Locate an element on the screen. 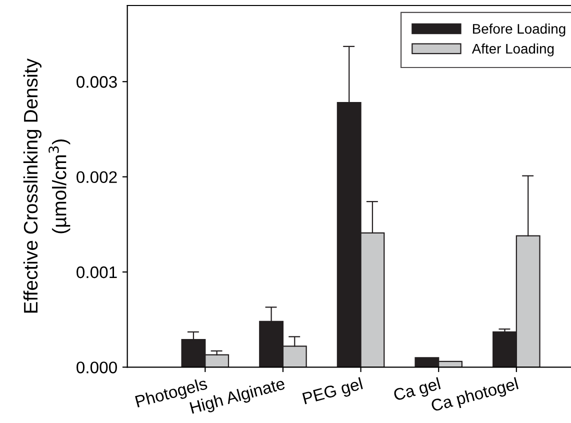 This screenshot has height=423, width=571. legend-label: Before Loading is located at coordinates (519, 30).